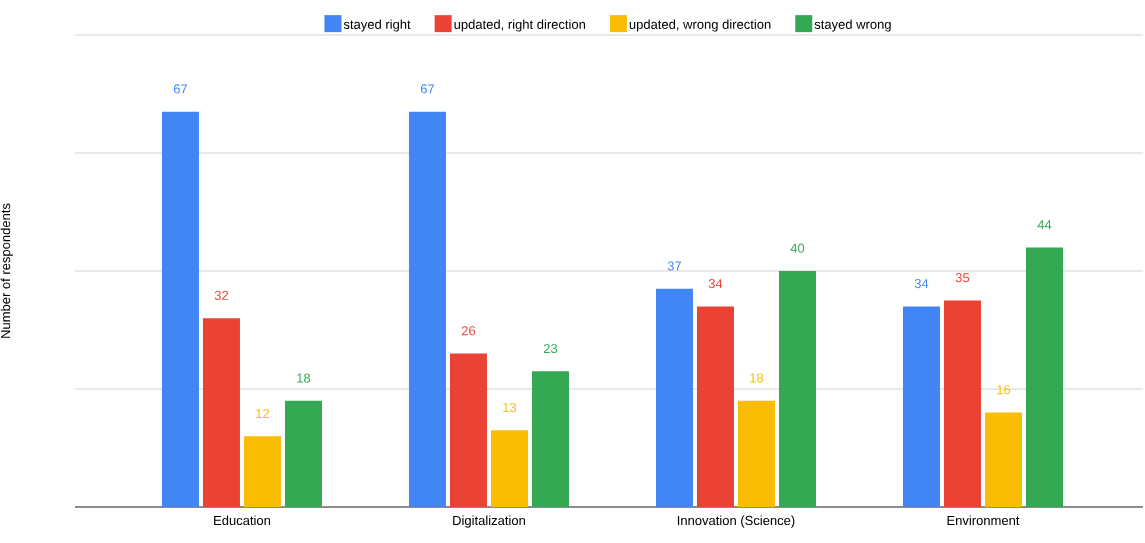  I want to click on x-tick-label: Environment, so click(983, 520).